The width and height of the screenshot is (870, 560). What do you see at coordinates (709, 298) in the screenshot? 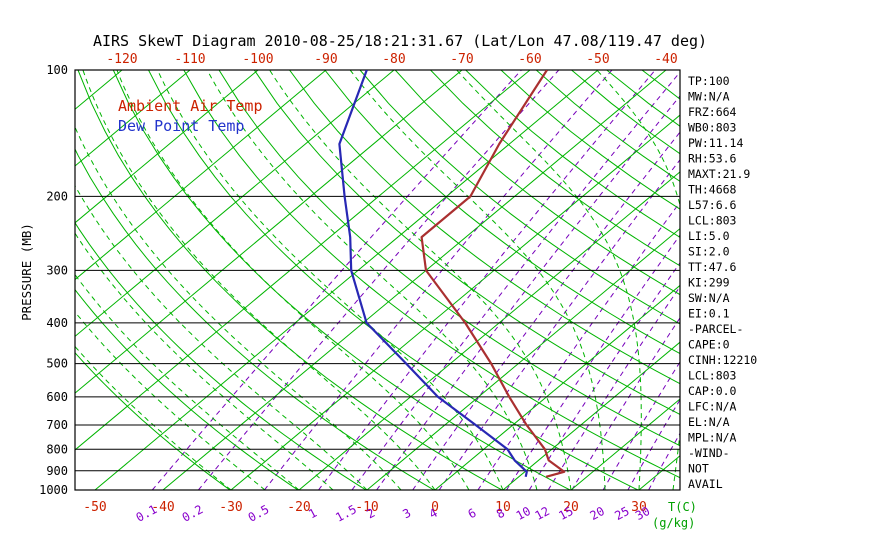
I see `stat-item: SW:N/A` at bounding box center [709, 298].